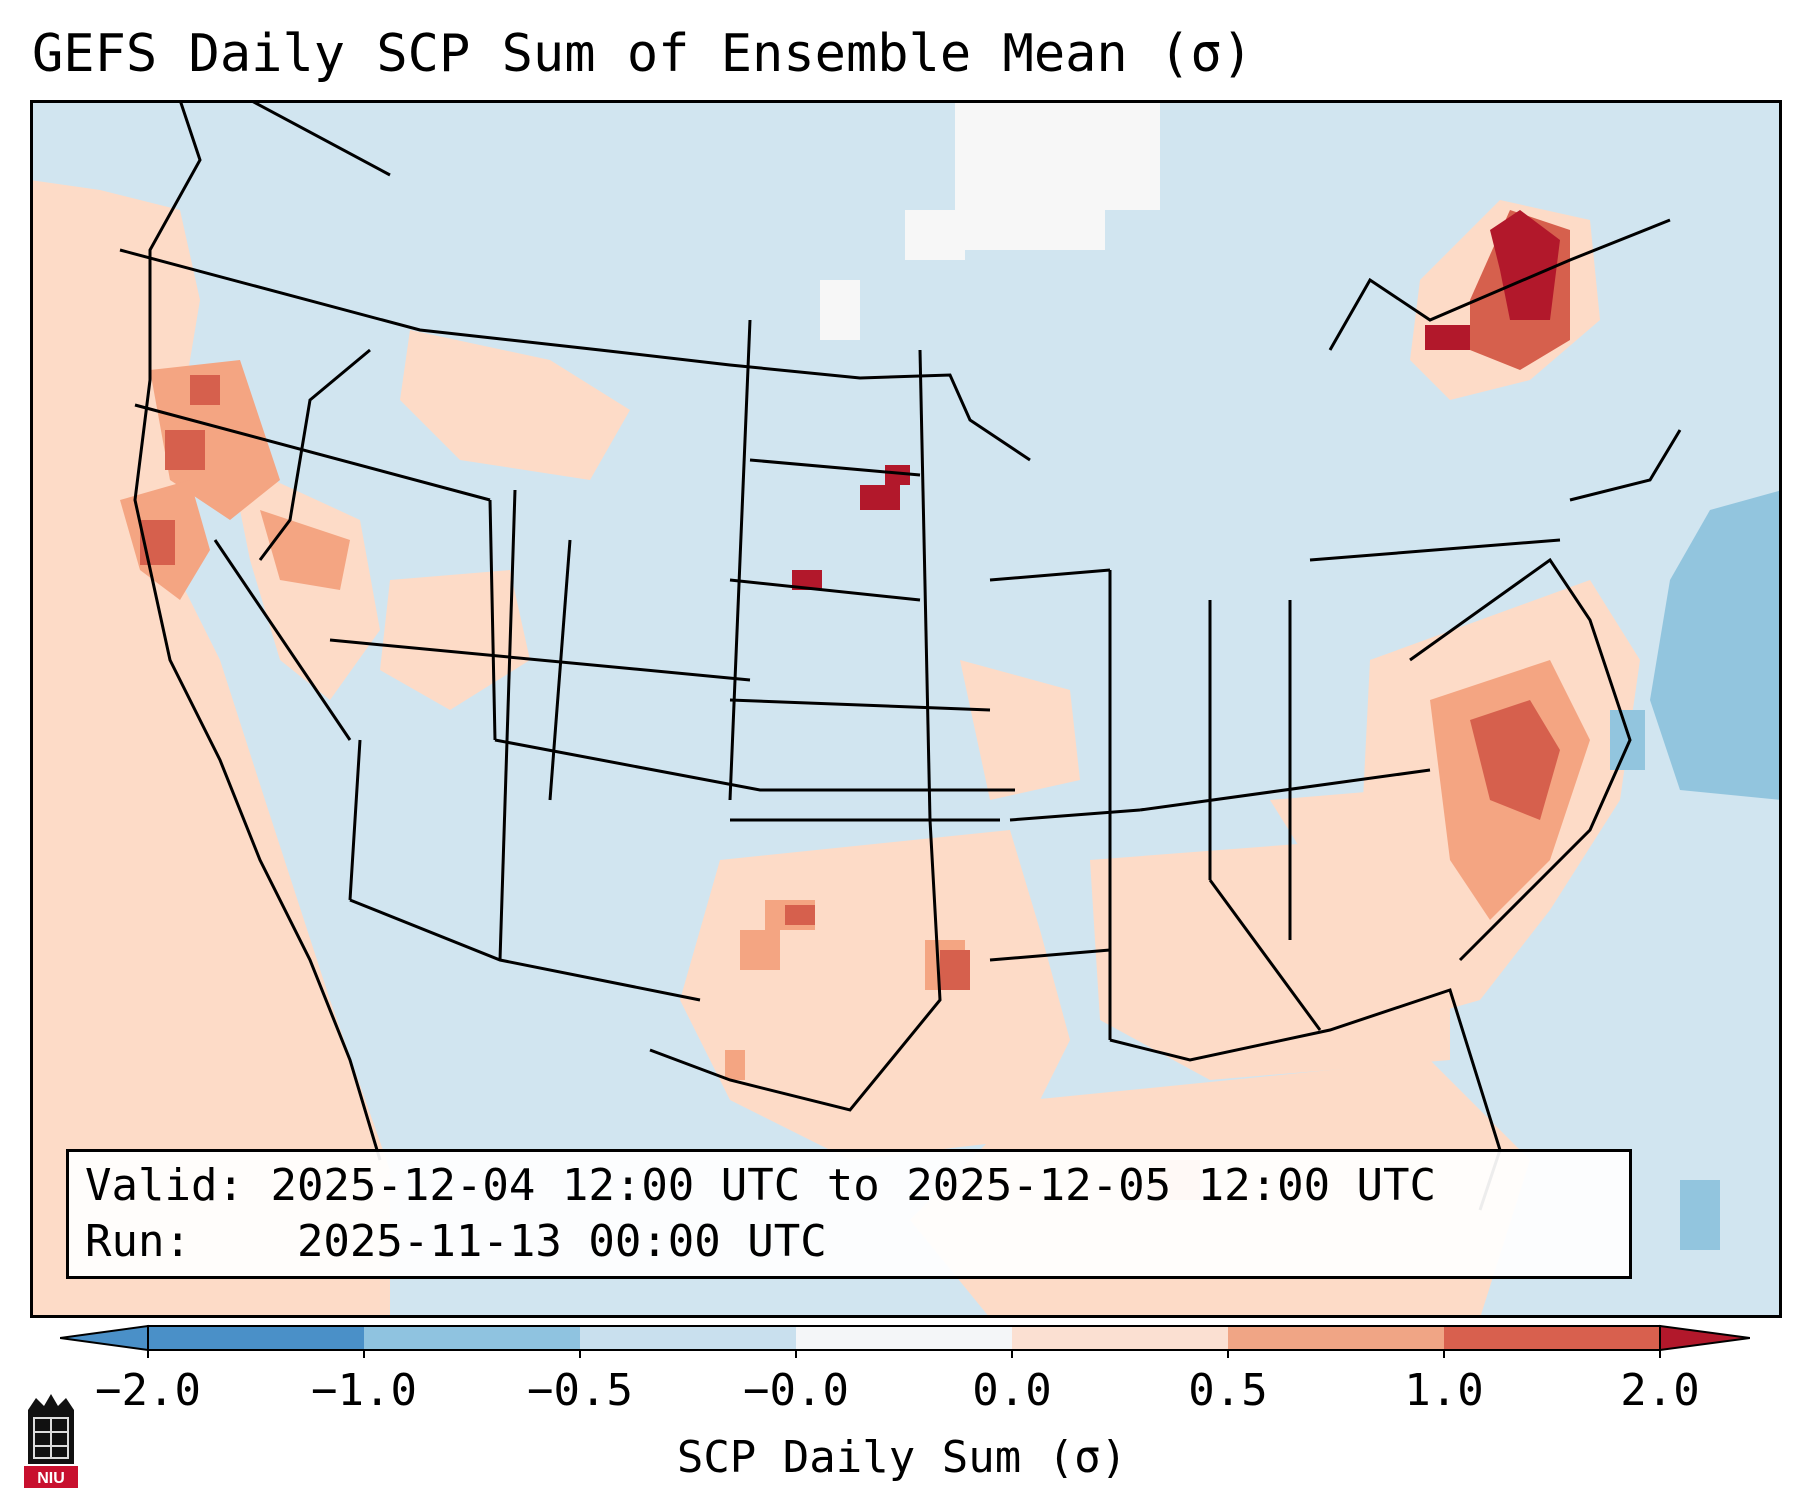 The width and height of the screenshot is (1803, 1506). What do you see at coordinates (104, 1338) in the screenshot?
I see `colorbar-extend-min` at bounding box center [104, 1338].